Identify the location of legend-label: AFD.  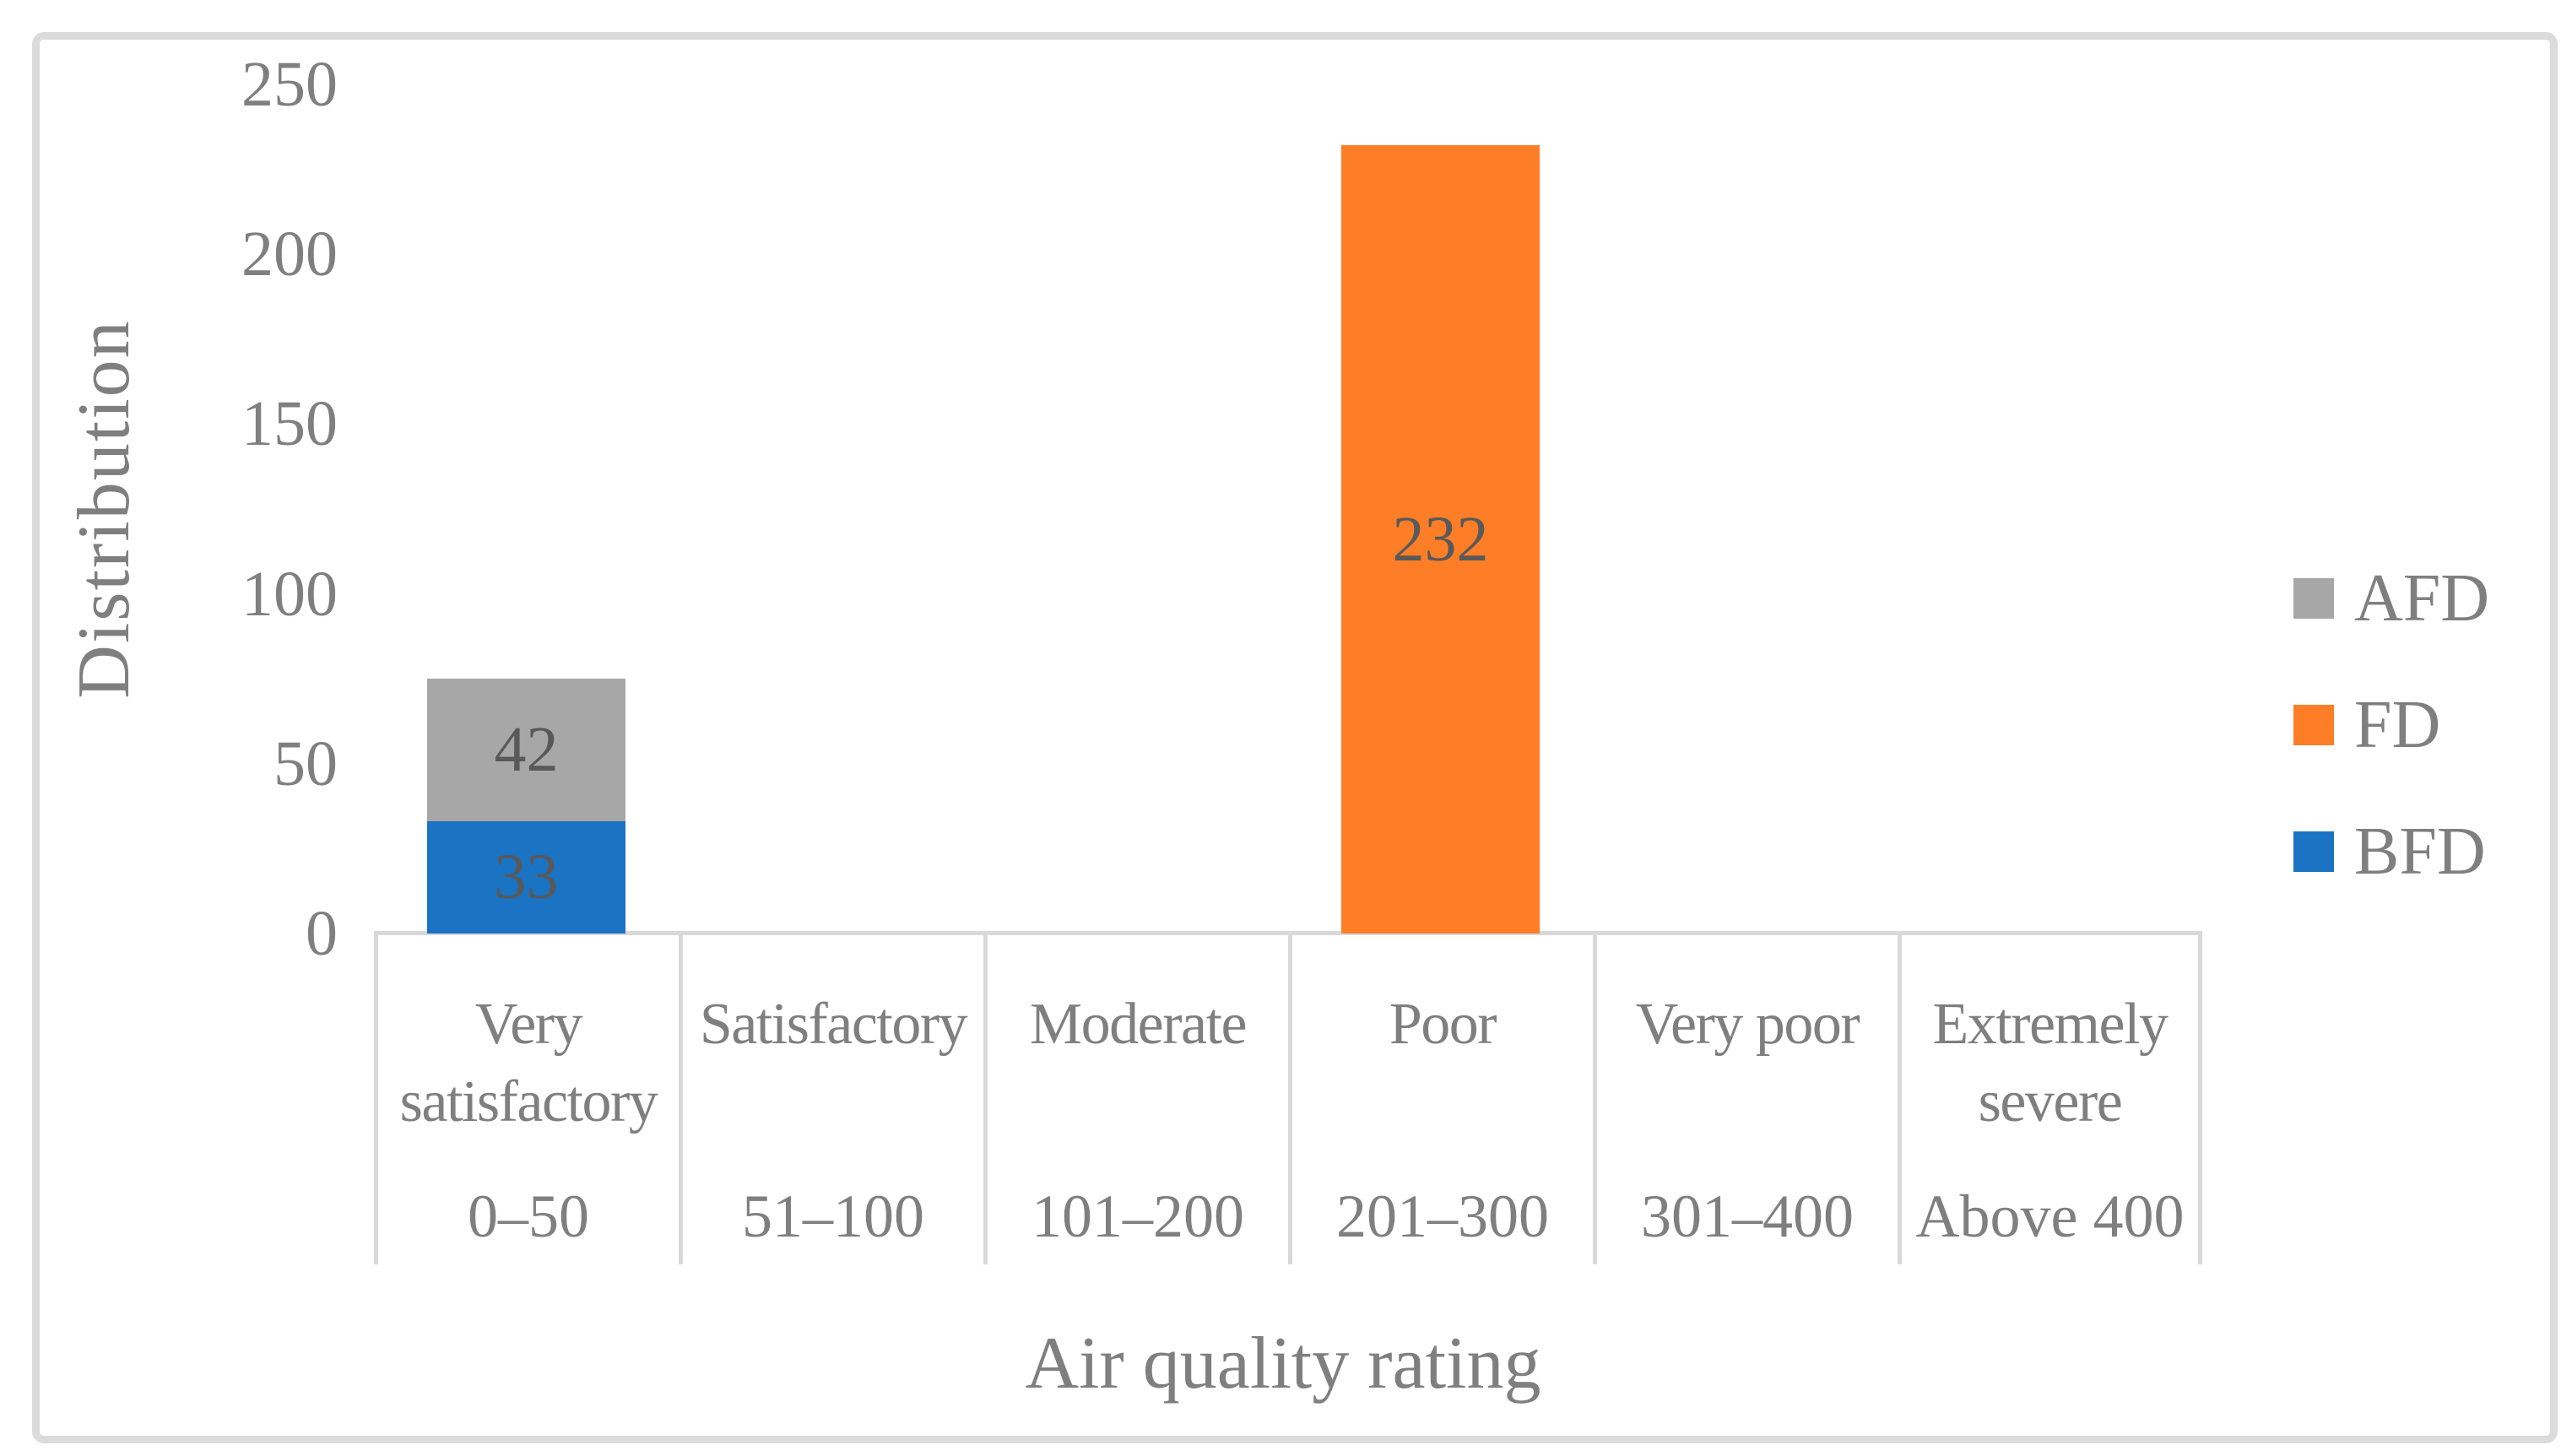
(2422, 598).